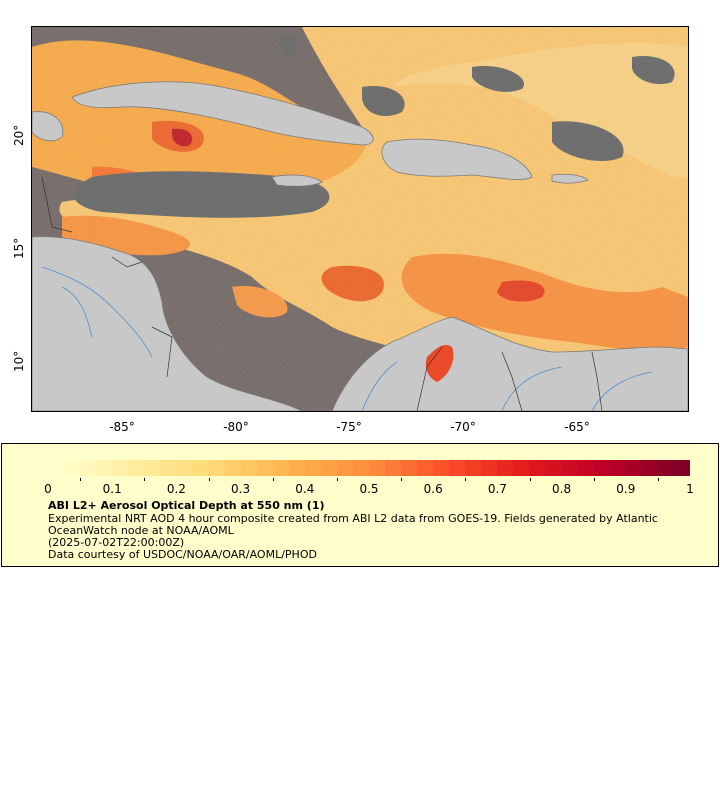 The width and height of the screenshot is (720, 800). I want to click on central-america, so click(167, 323).